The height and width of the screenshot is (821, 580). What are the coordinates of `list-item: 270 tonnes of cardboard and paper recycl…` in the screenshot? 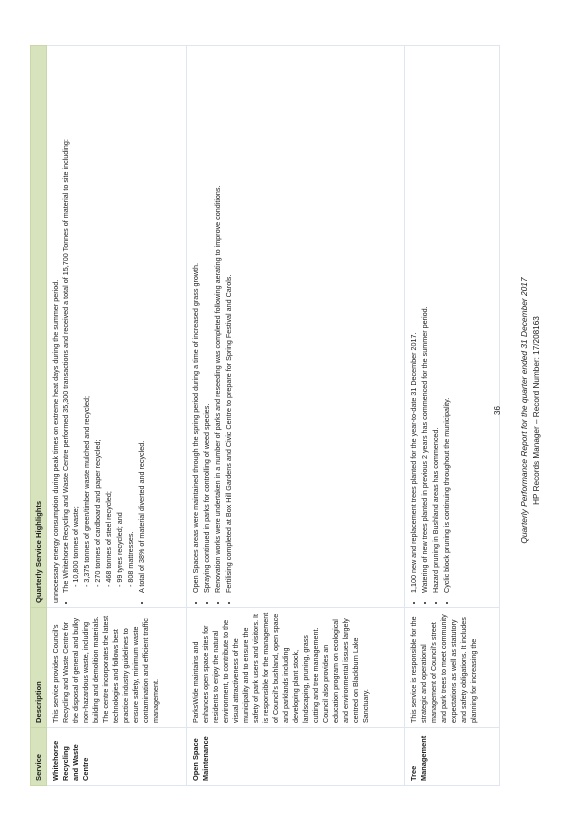 It's located at (98, 318).